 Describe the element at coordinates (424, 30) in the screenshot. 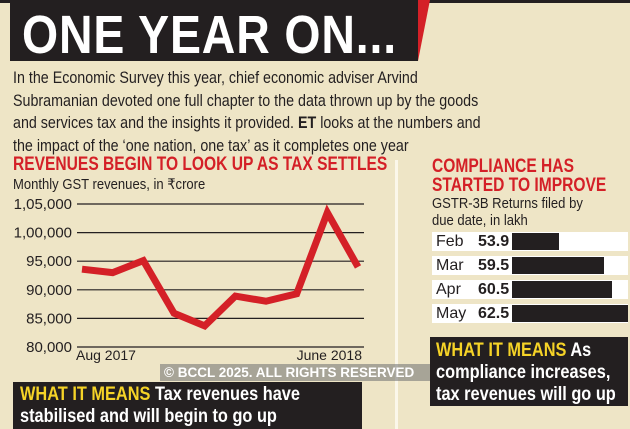

I see `red-accent-triangle` at that location.